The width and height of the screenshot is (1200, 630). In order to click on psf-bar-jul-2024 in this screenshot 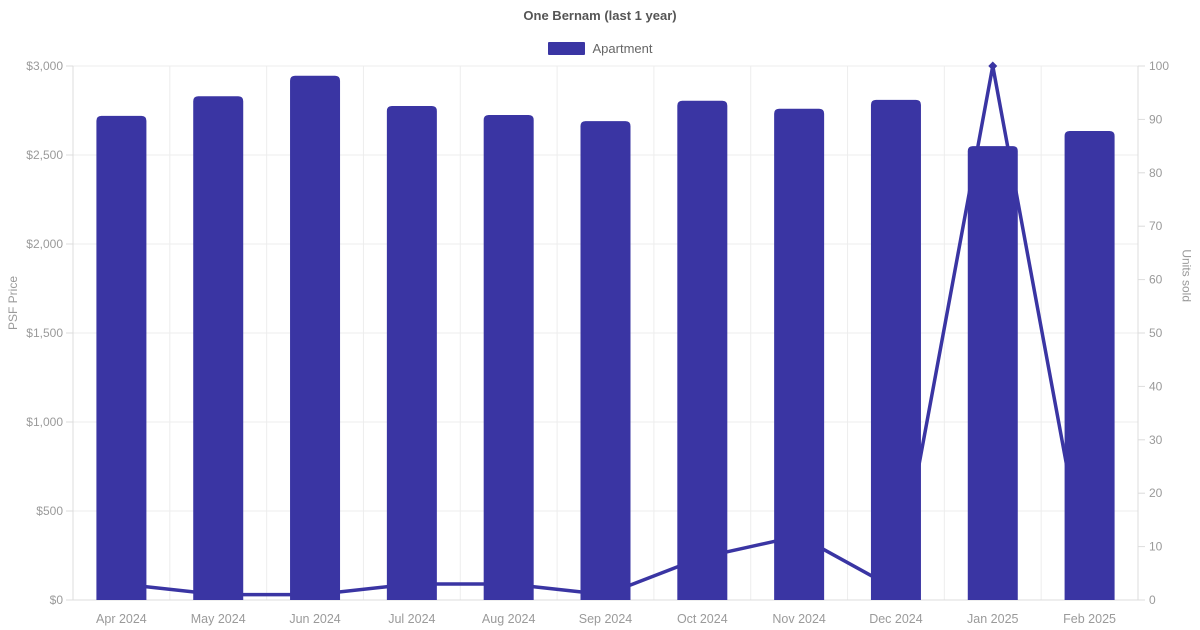, I will do `click(411, 353)`.